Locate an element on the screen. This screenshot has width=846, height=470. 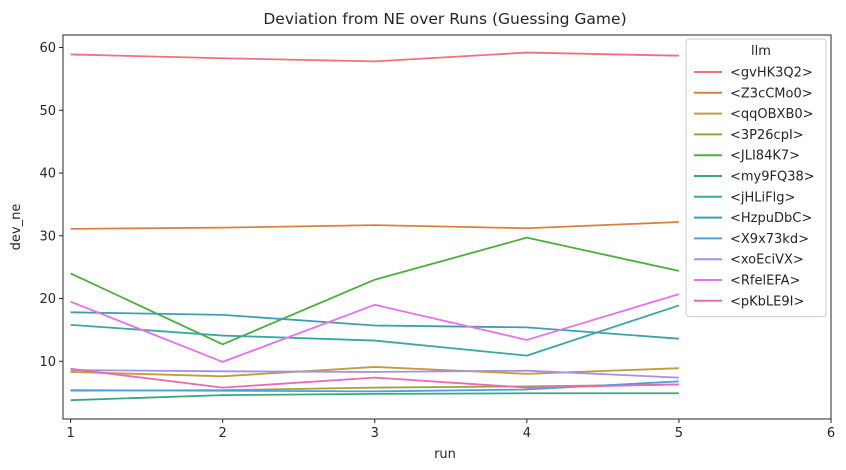
legend-entry: <Z3cCMo0> is located at coordinates (771, 93).